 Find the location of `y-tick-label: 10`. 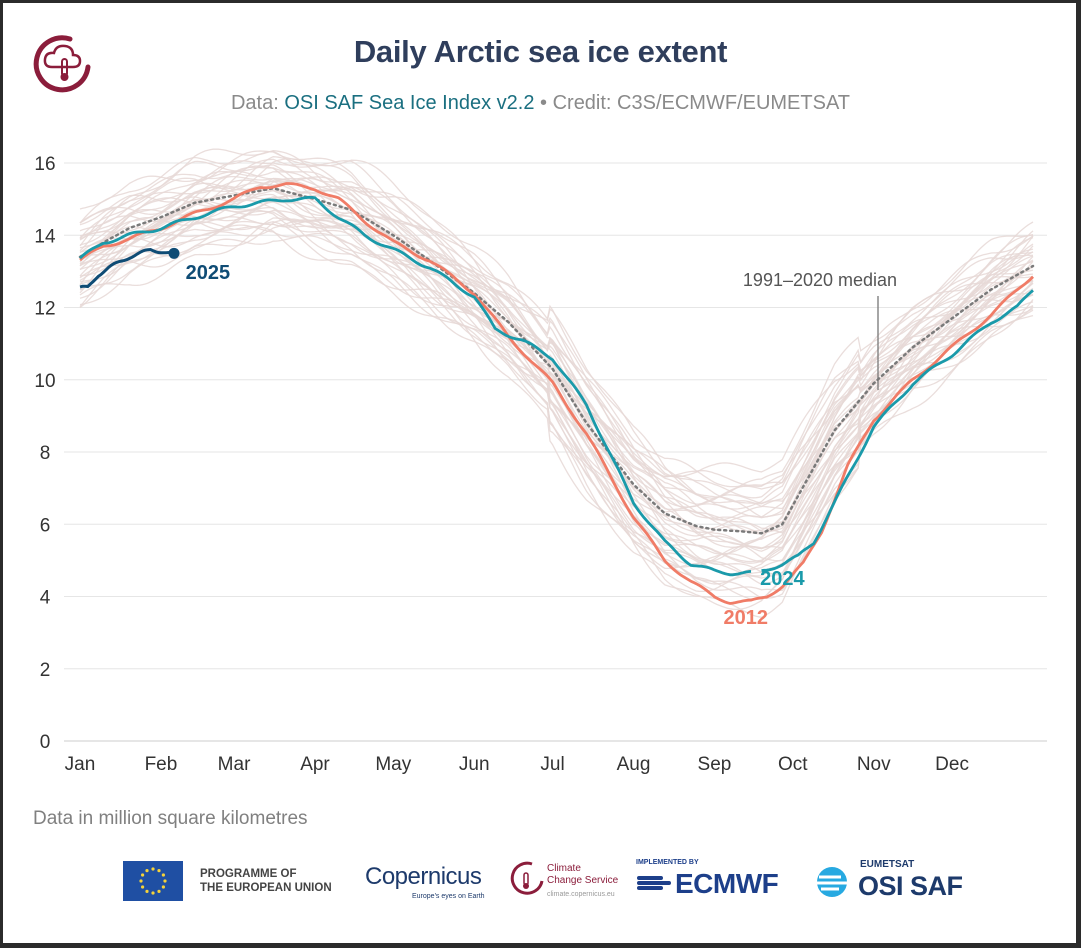

y-tick-label: 10 is located at coordinates (44, 381).